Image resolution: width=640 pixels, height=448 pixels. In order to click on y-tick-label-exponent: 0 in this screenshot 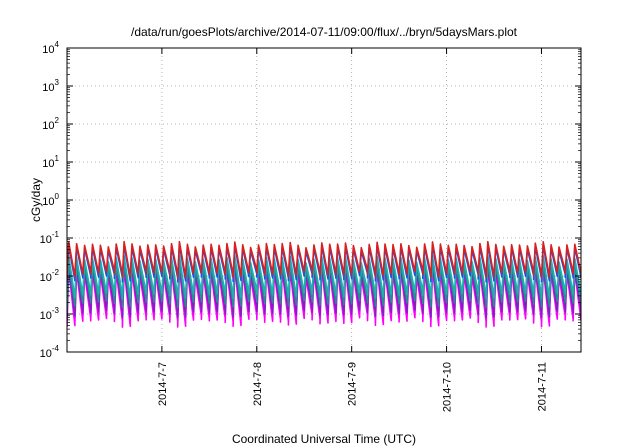, I will do `click(57, 196)`.